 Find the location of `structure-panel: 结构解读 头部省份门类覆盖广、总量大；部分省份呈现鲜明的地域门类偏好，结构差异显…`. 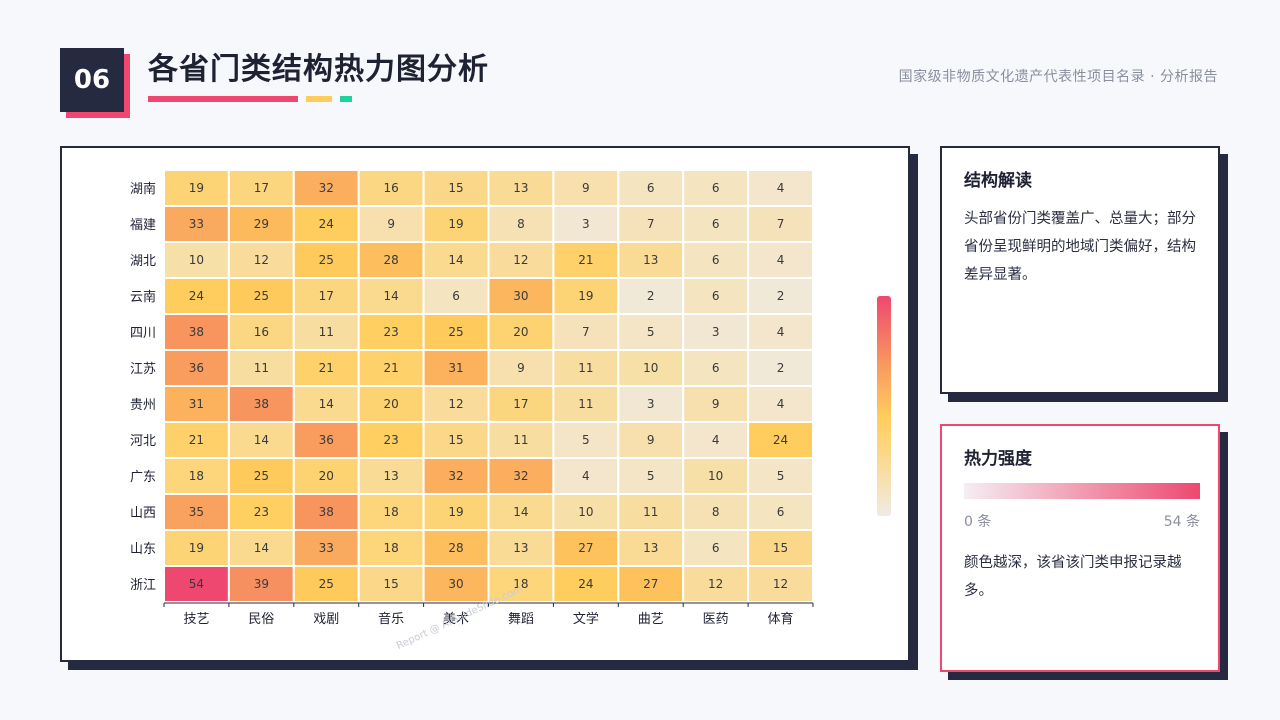

structure-panel: 结构解读 头部省份门类覆盖广、总量大；部分省份呈现鲜明的地域门类偏好，结构差异显… is located at coordinates (1080, 270).